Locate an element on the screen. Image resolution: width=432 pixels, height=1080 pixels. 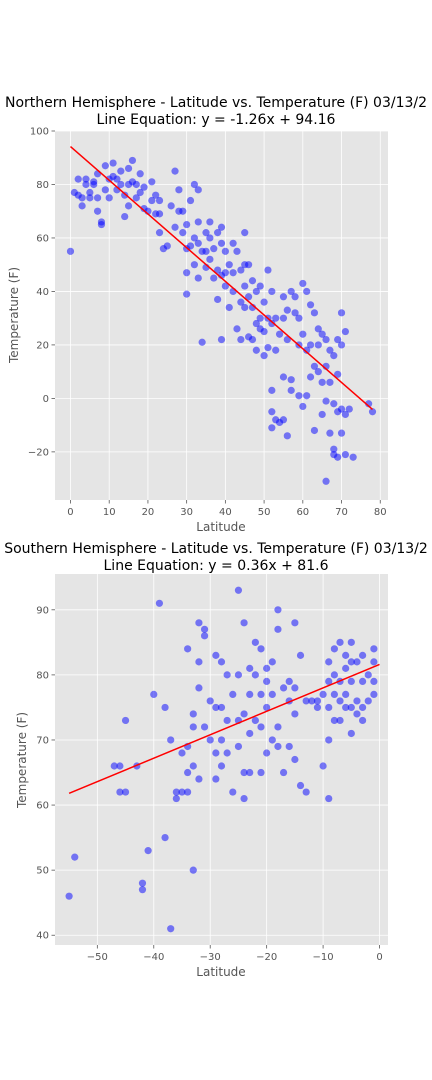
y-tick-label: 100 is located at coordinates (39, 132).